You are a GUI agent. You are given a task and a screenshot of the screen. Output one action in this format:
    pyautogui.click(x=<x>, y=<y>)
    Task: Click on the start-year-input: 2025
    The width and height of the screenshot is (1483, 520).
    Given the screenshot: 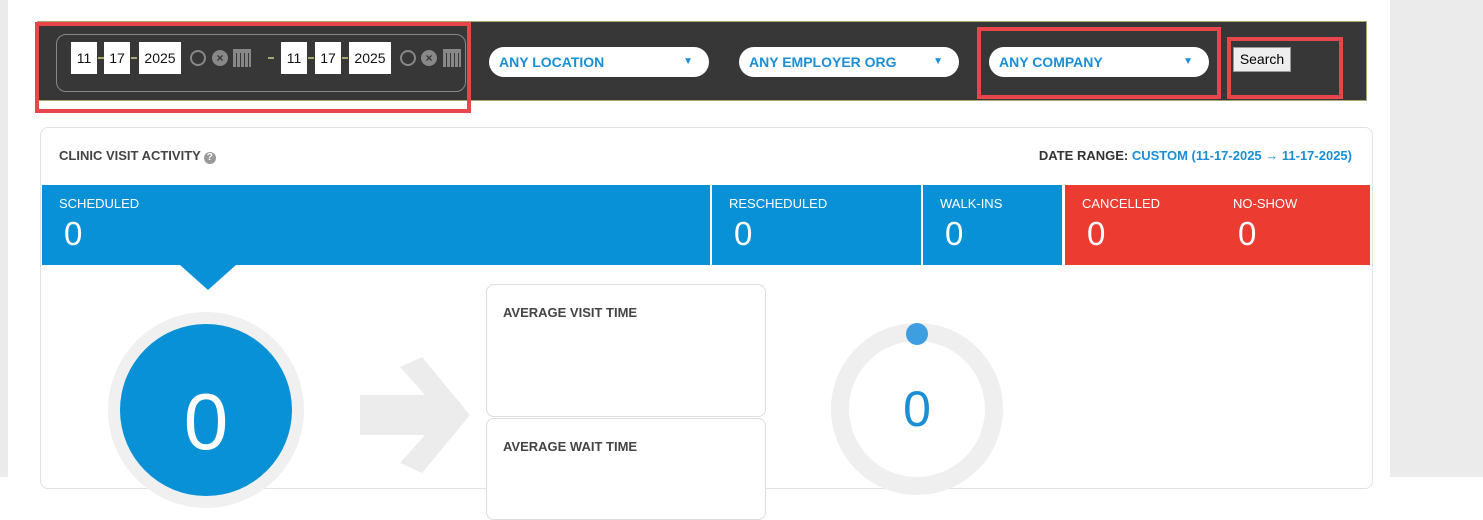 What is the action you would take?
    pyautogui.click(x=160, y=58)
    